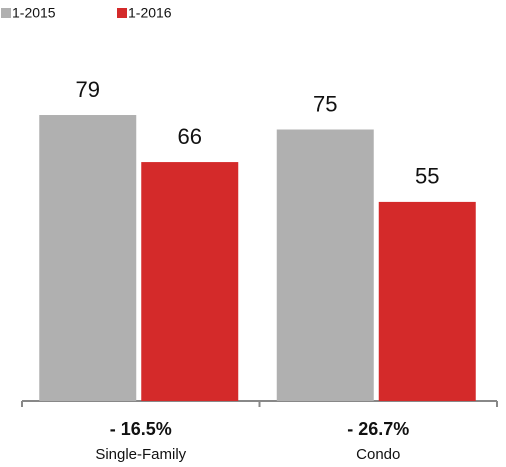 This screenshot has width=506, height=467. Describe the element at coordinates (325, 103) in the screenshot. I see `data-label: 75` at that location.